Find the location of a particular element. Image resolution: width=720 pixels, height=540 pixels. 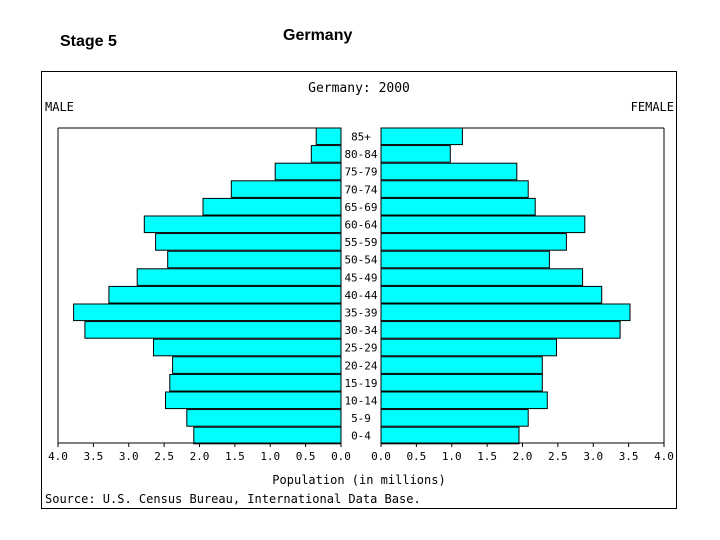

age-group-label: 50-54 is located at coordinates (360, 260).